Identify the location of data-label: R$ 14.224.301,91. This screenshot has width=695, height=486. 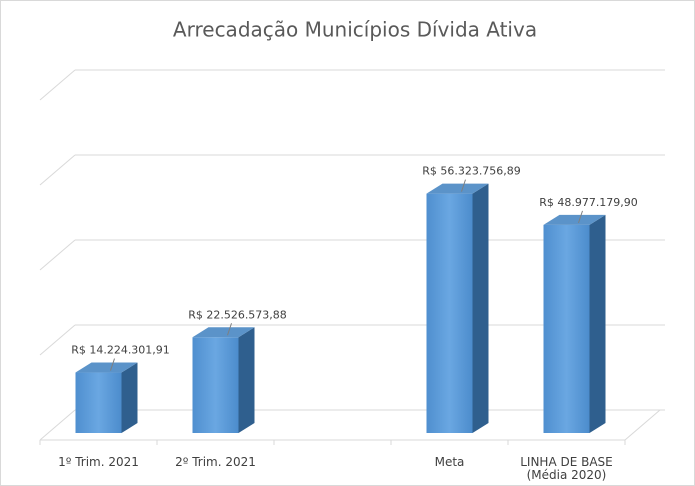
(120, 350).